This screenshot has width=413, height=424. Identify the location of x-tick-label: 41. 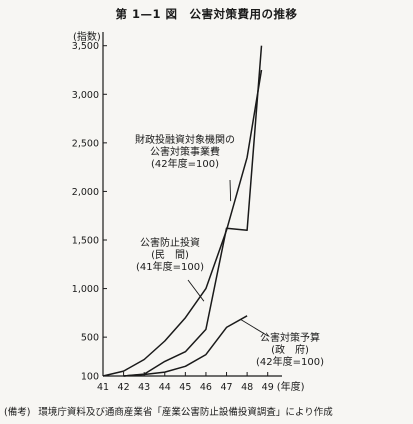
(103, 387).